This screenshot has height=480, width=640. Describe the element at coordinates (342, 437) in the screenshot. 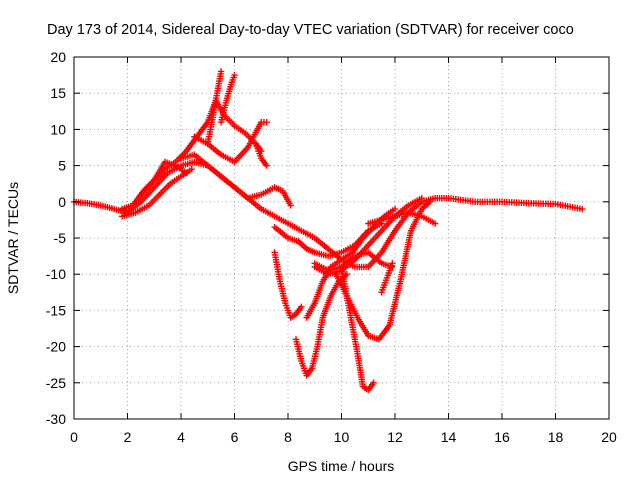

I see `x-tick-label: 10` at that location.